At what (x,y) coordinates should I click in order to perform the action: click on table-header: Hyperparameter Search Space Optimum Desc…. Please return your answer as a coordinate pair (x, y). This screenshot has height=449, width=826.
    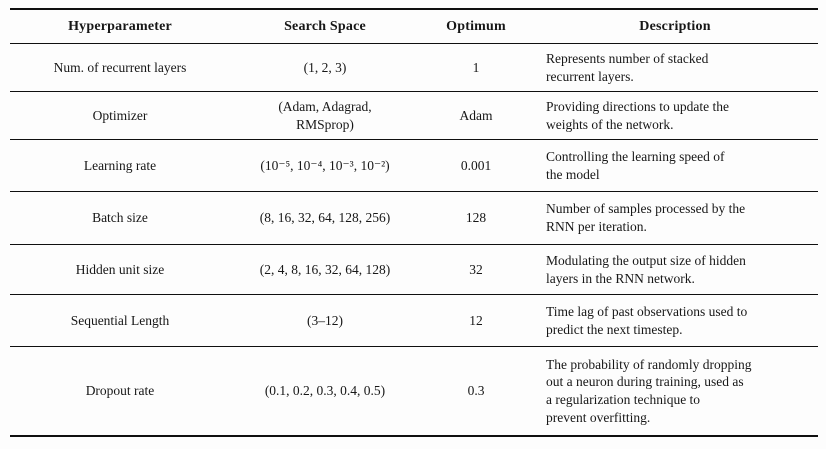
    Looking at the image, I should click on (414, 26).